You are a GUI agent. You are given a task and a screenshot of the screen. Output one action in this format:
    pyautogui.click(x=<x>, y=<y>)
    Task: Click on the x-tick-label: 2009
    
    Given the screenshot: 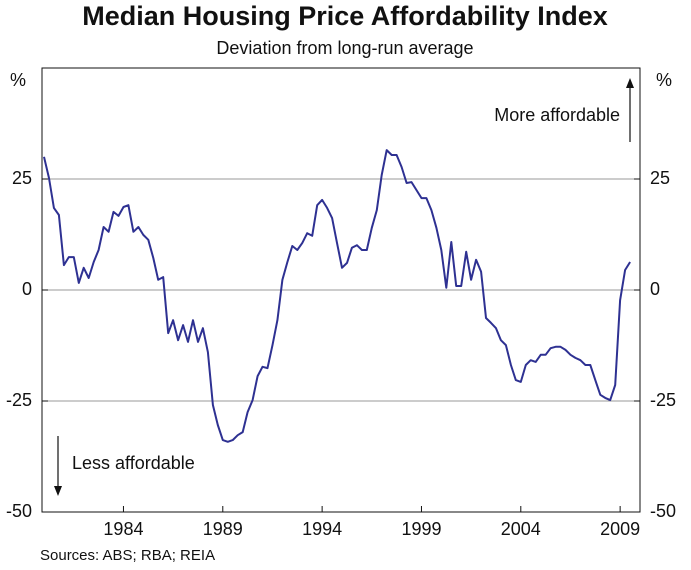 What is the action you would take?
    pyautogui.click(x=620, y=529)
    